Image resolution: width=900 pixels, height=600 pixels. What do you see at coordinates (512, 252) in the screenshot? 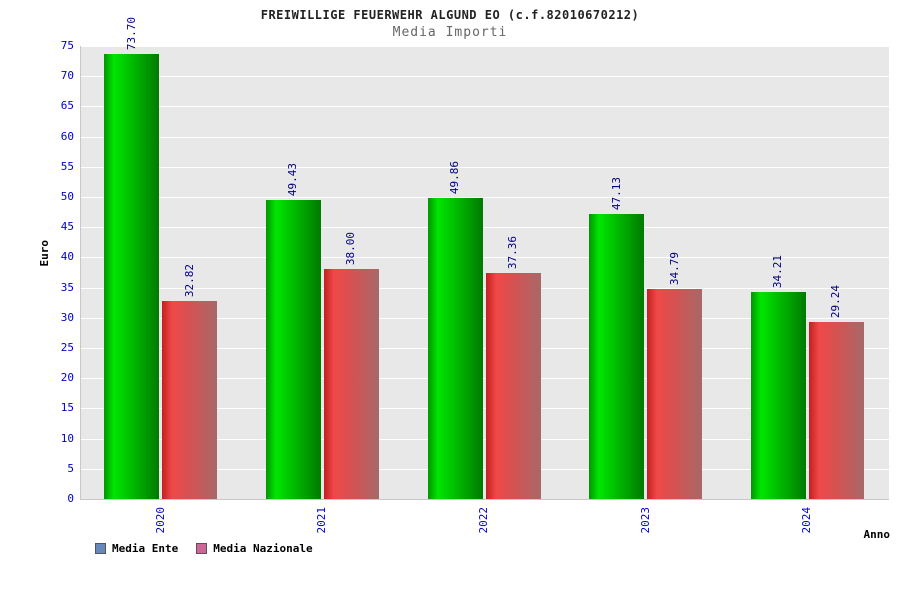
I see `value-label: 37.36` at bounding box center [512, 252].